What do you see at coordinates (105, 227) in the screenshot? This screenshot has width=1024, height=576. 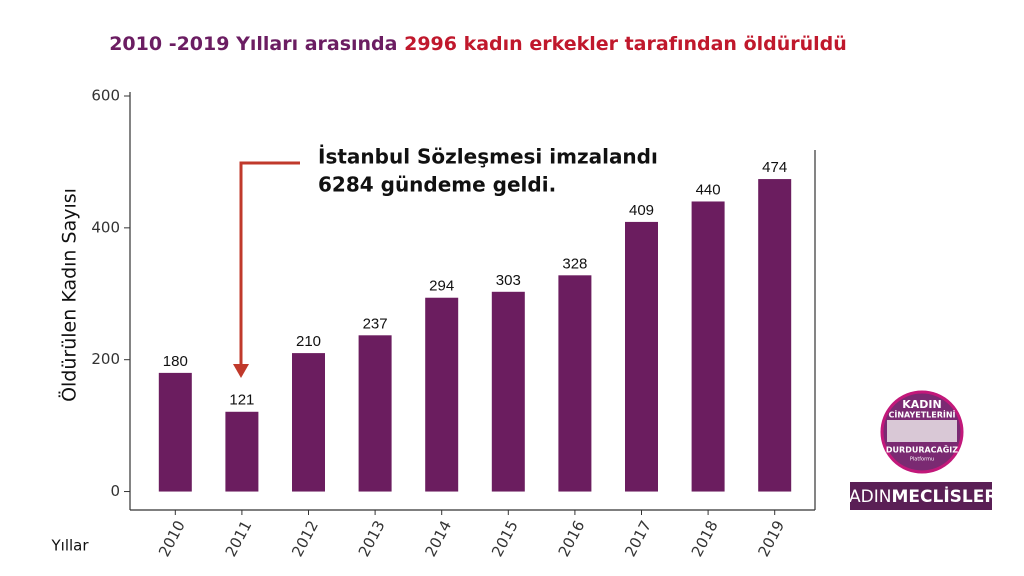 I see `y-tick-label: 400` at bounding box center [105, 227].